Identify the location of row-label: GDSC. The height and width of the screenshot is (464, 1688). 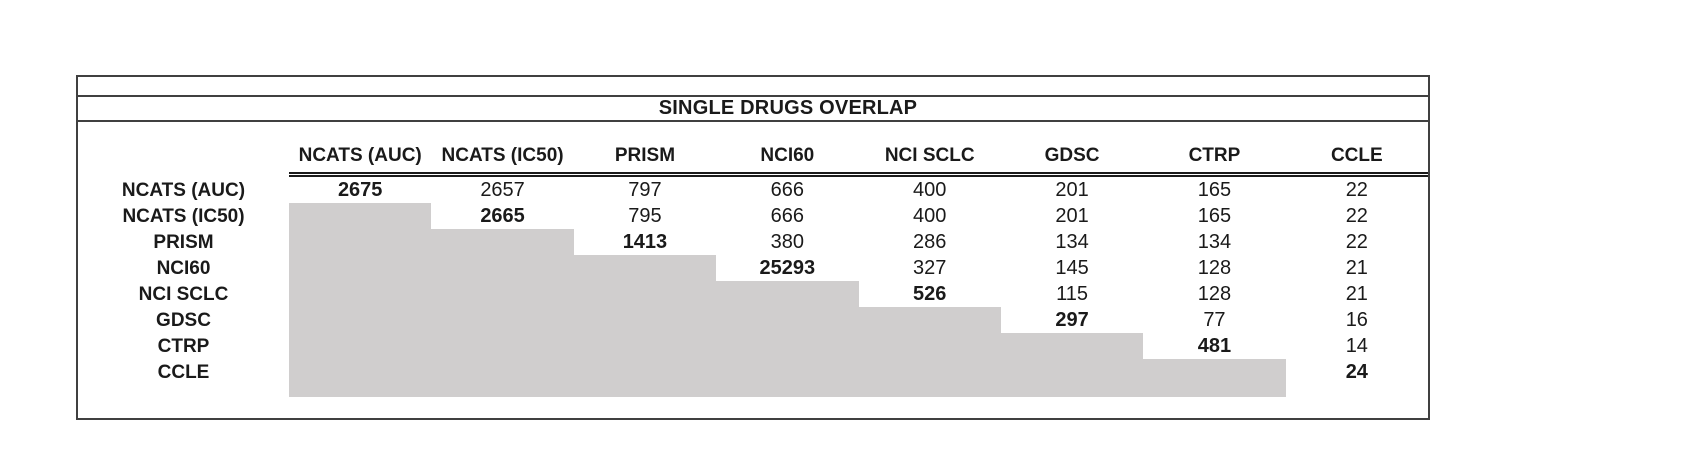
(183, 320).